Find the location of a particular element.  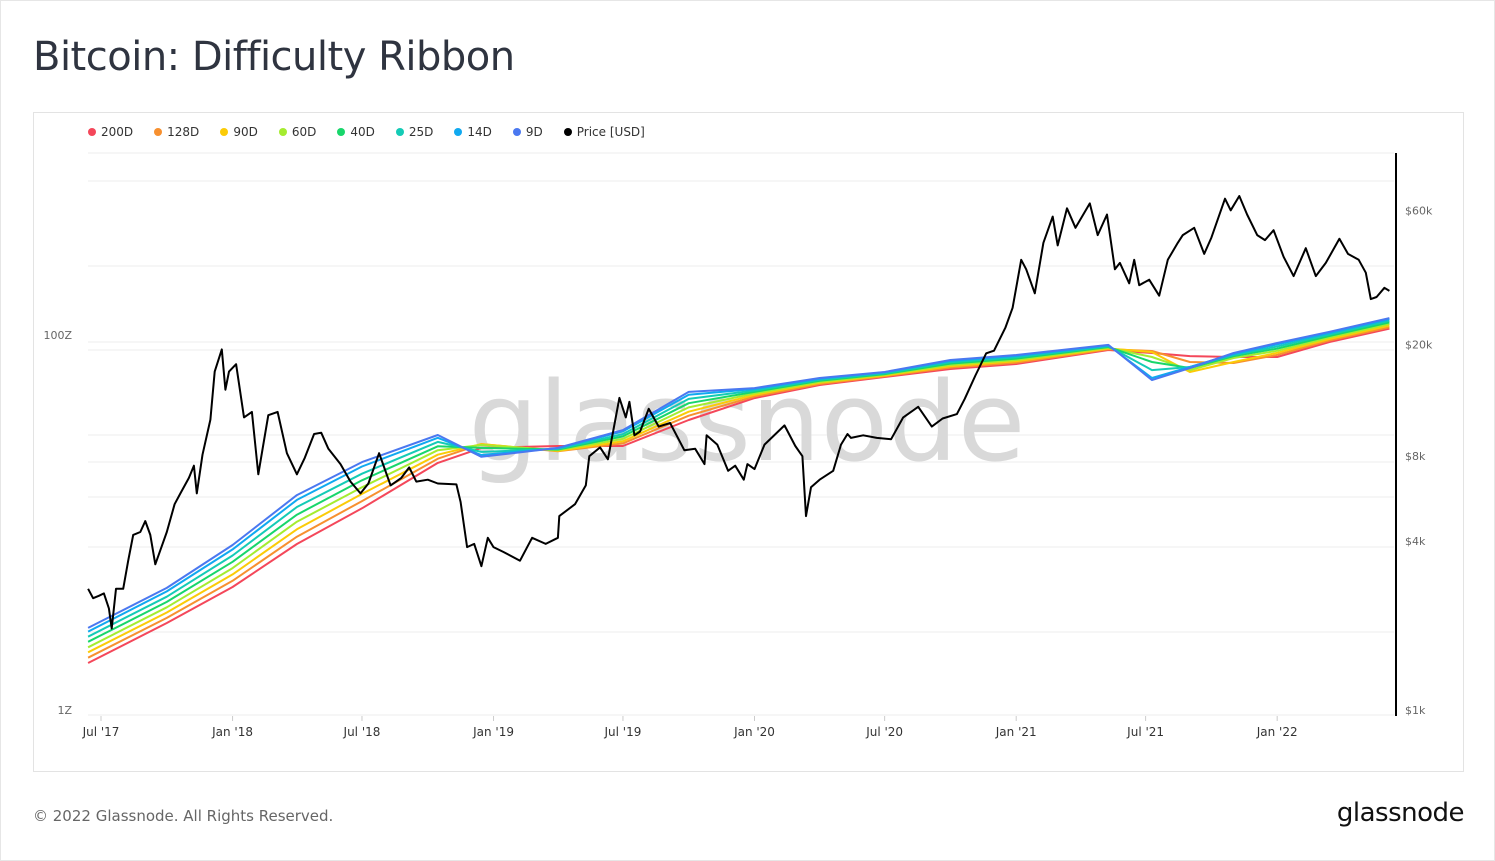

legend-item-9d: 9D is located at coordinates (527, 132).